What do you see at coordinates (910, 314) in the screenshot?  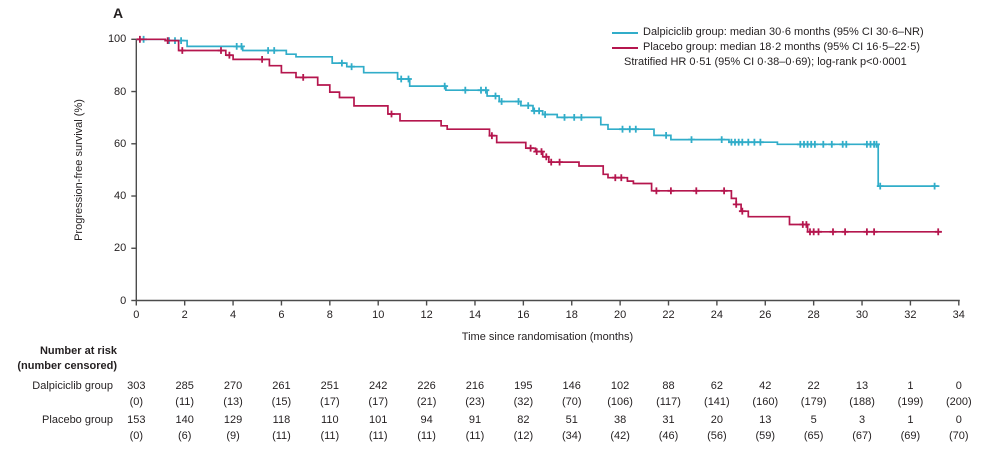 I see `x-tick-label: 32` at bounding box center [910, 314].